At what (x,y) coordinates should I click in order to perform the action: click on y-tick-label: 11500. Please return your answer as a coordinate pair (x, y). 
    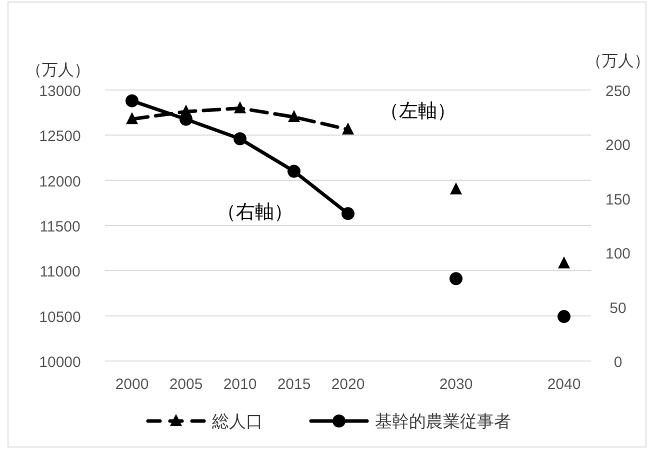
    Looking at the image, I should click on (60, 227).